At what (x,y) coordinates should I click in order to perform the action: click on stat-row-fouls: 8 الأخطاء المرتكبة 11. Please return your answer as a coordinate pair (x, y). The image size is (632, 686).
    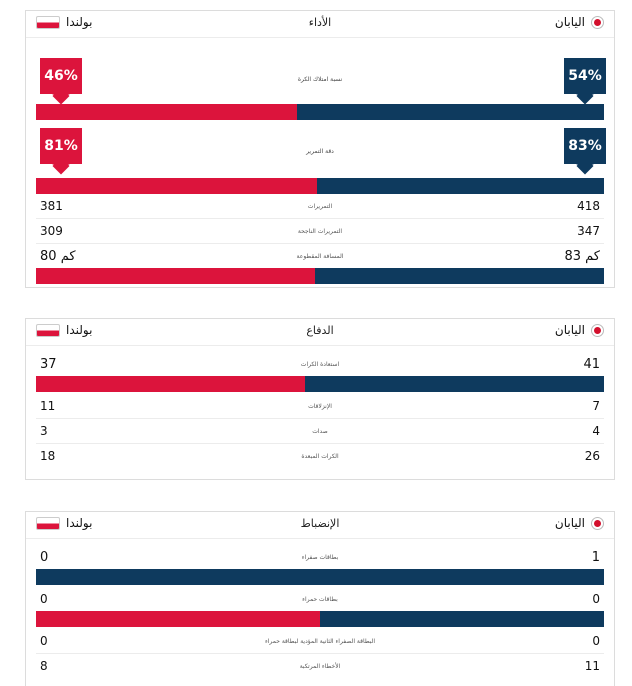
    Looking at the image, I should click on (320, 666).